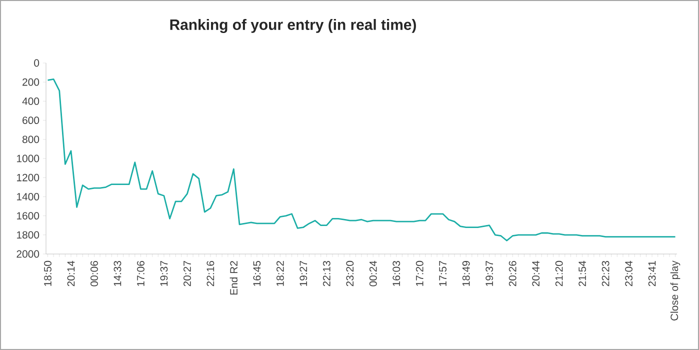  Describe the element at coordinates (373, 273) in the screenshot. I see `x-tick-label: 00:24` at that location.